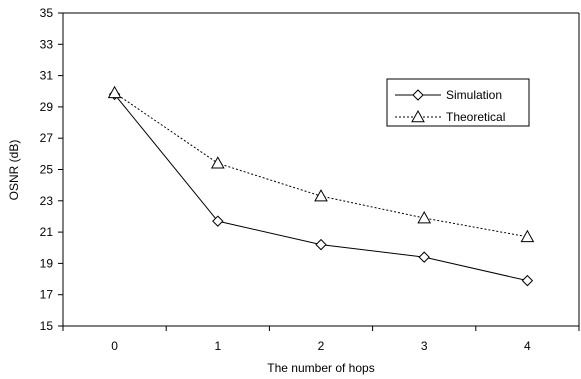  What do you see at coordinates (47, 170) in the screenshot?
I see `y-tick-label: 25` at bounding box center [47, 170].